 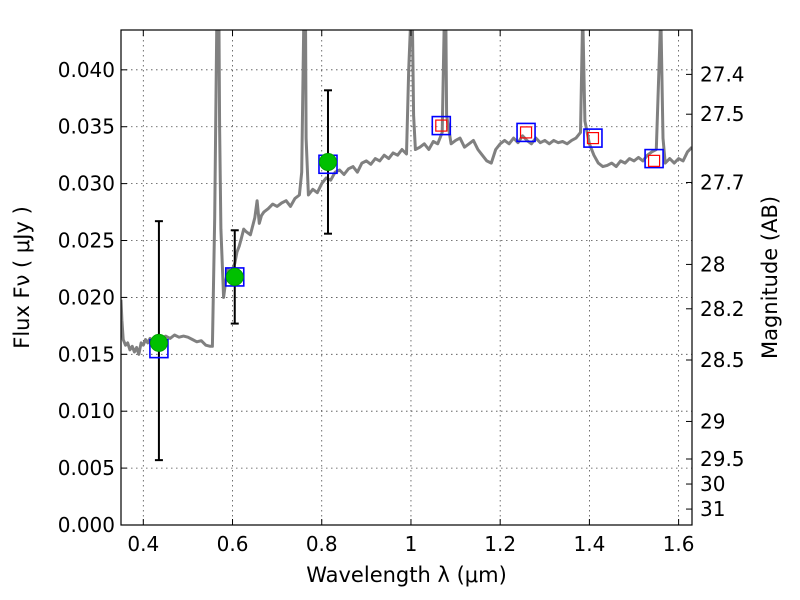 I want to click on y-tick-label: 0.025, so click(x=86, y=241).